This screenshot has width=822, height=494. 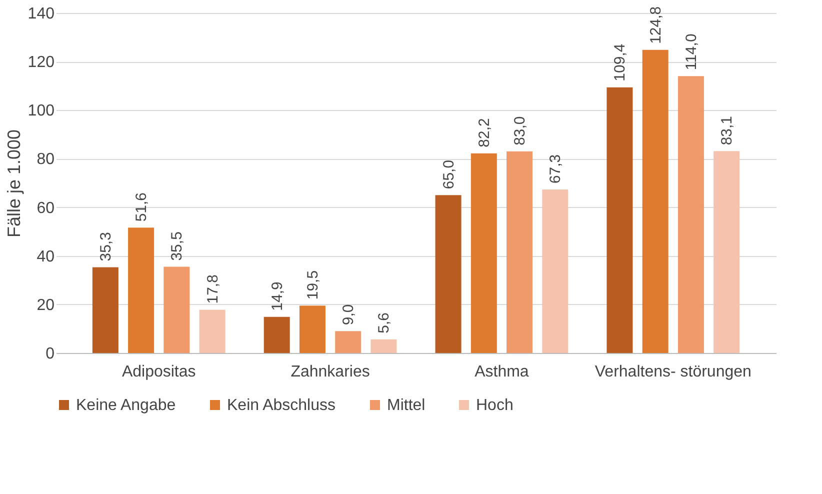 What do you see at coordinates (126, 405) in the screenshot?
I see `legend-label: Keine Angabe` at bounding box center [126, 405].